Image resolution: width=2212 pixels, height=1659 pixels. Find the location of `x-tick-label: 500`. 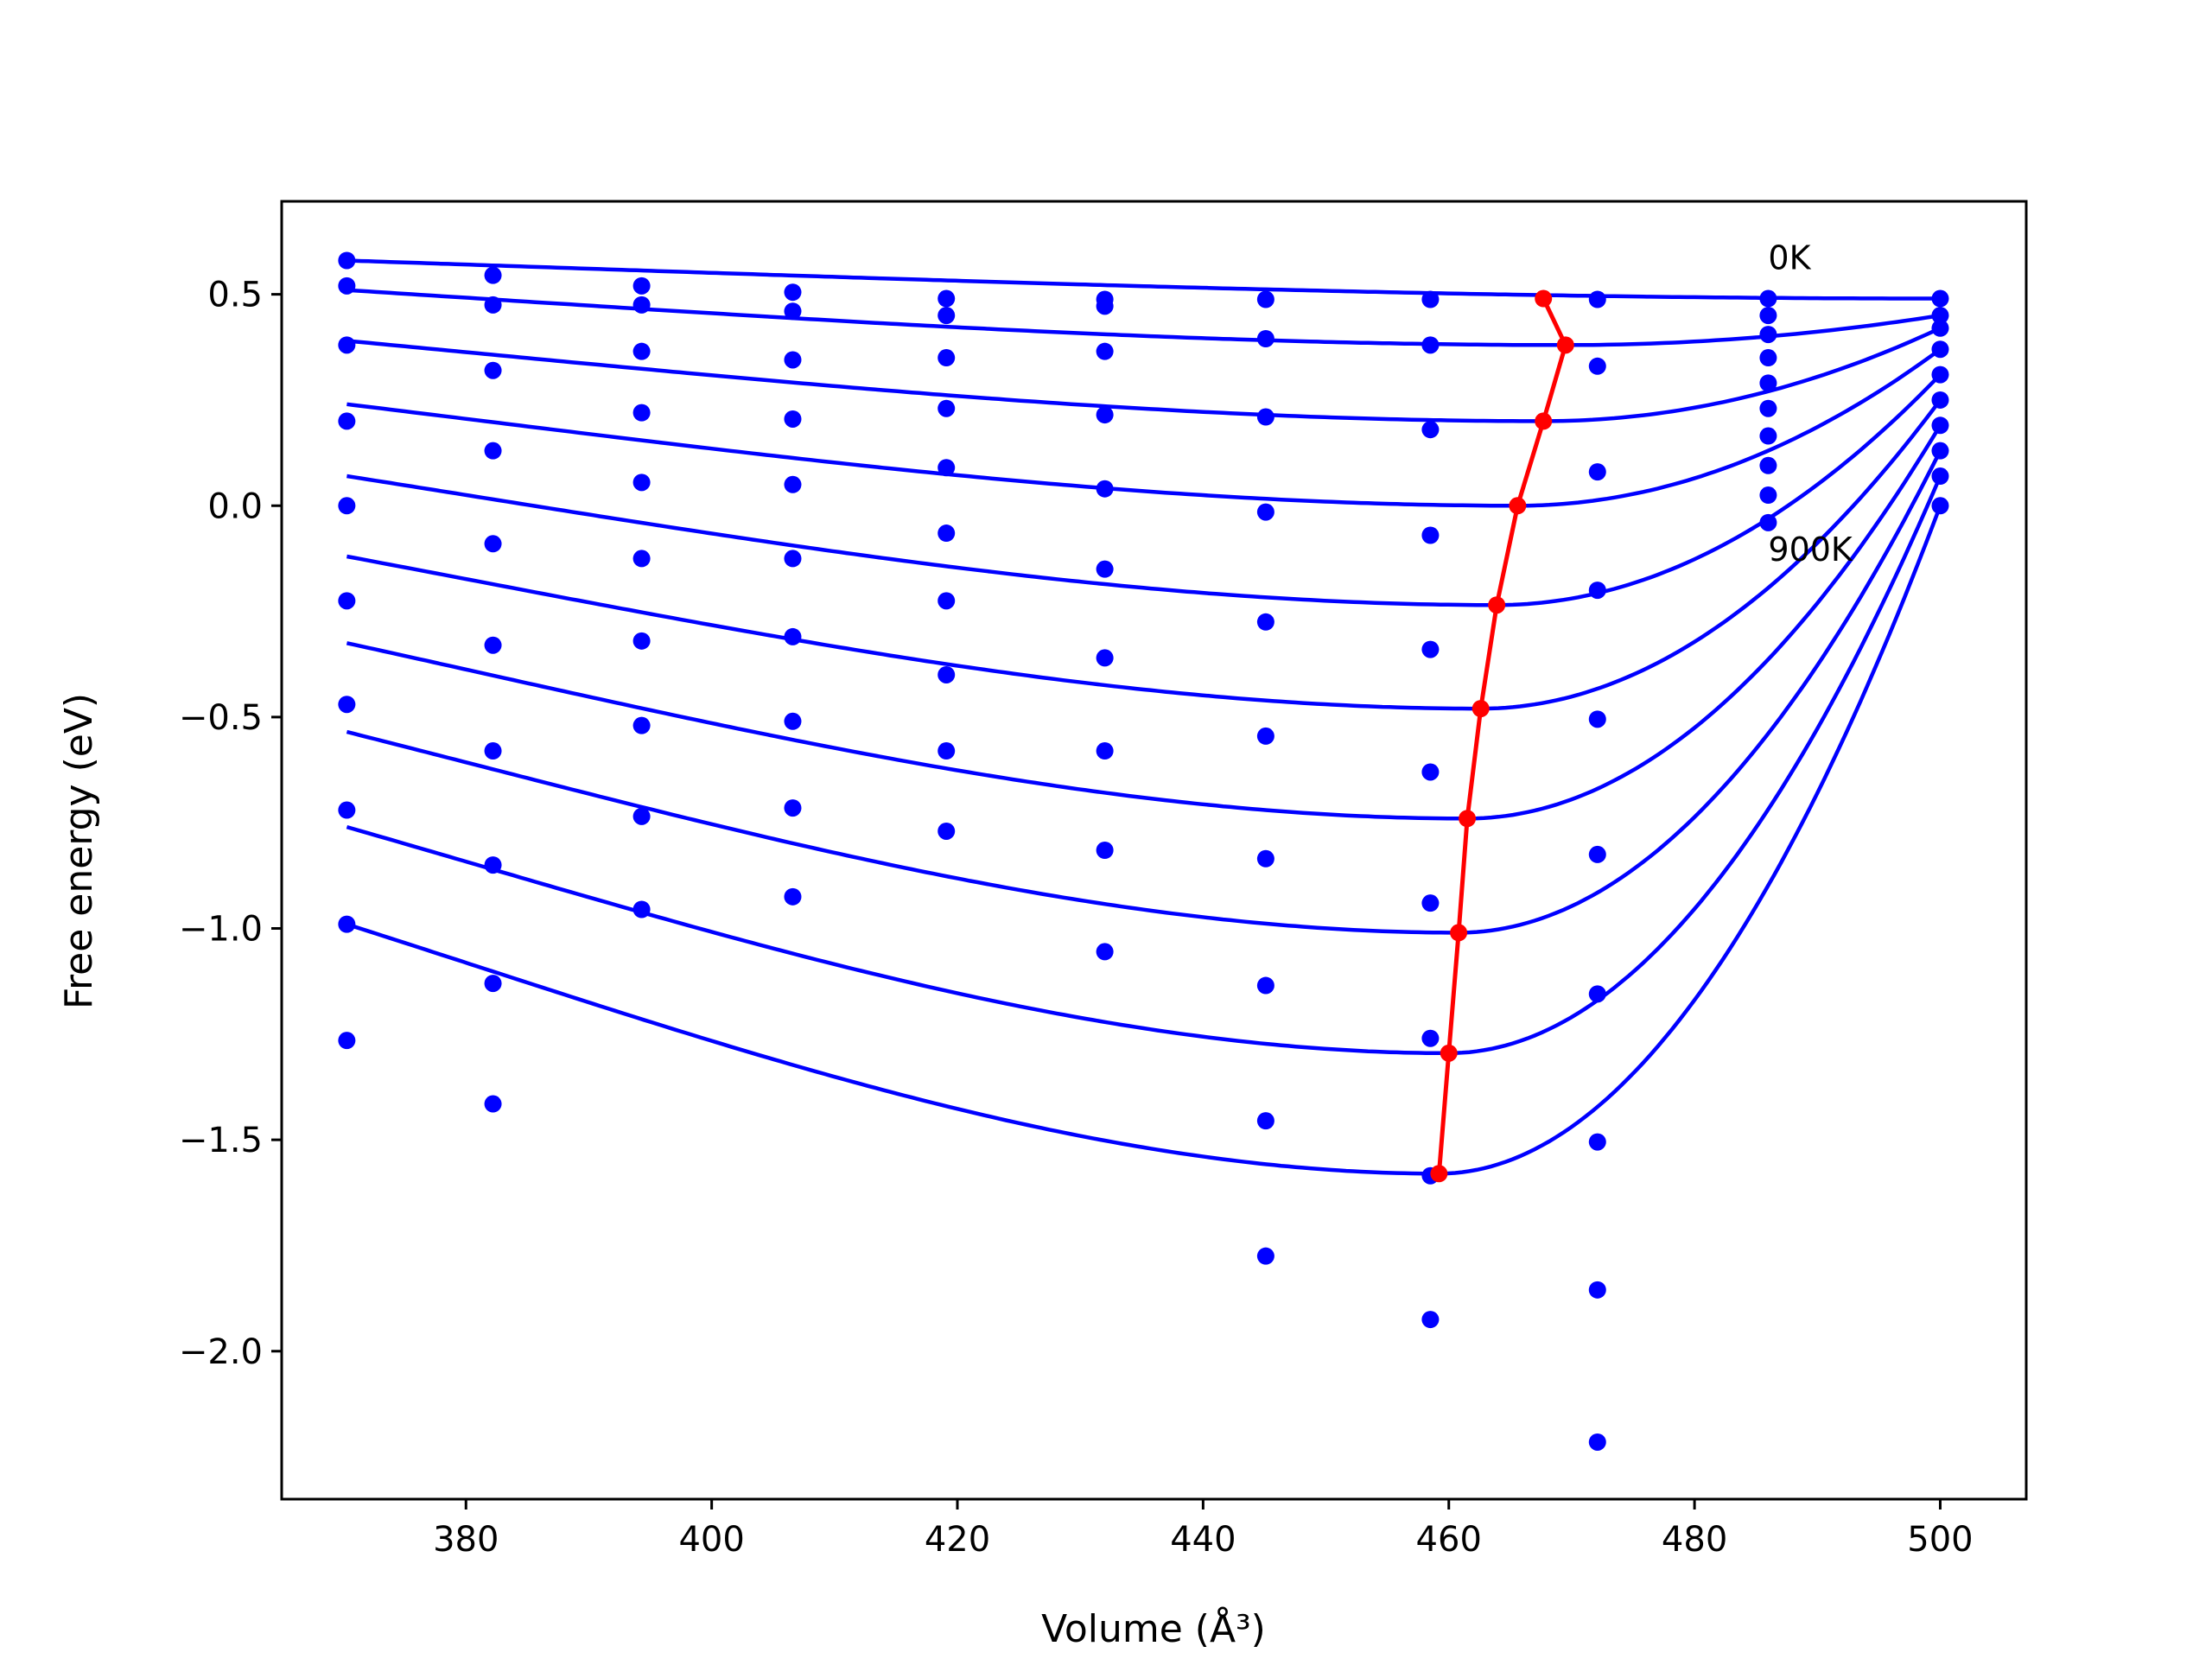

x-tick-label: 500 is located at coordinates (1940, 1540).